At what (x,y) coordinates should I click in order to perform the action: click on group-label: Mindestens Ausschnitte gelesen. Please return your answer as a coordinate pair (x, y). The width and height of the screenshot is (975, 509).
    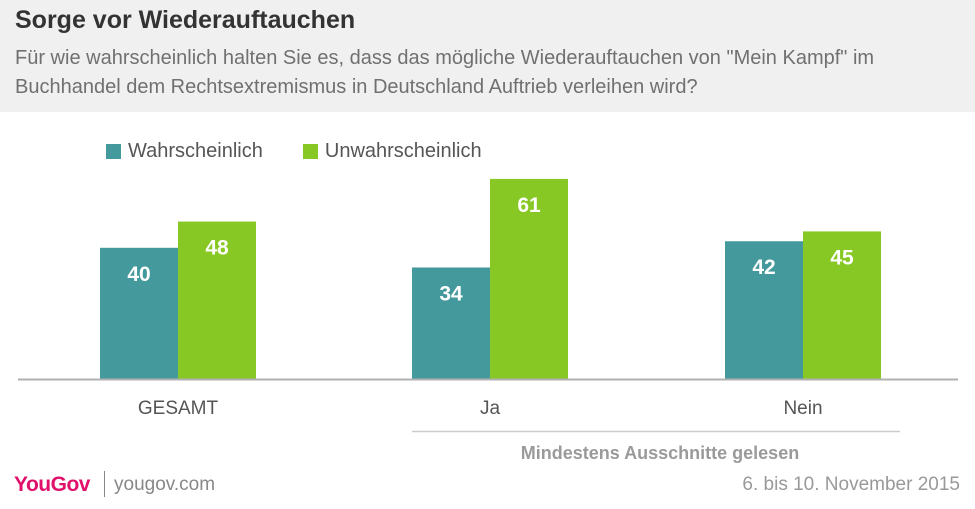
    Looking at the image, I should click on (660, 453).